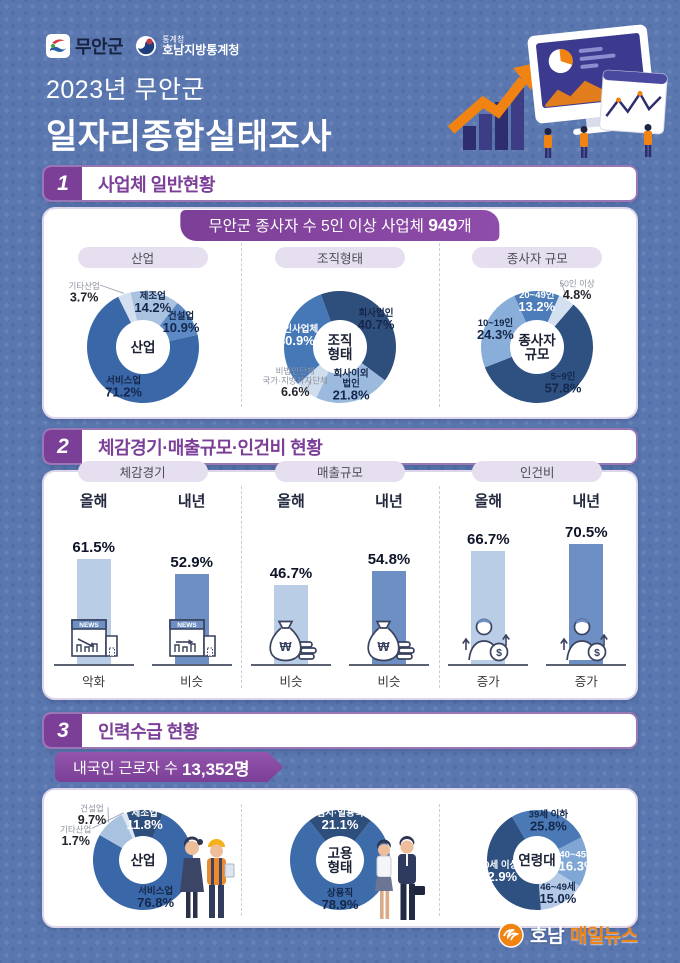  What do you see at coordinates (633, 102) in the screenshot?
I see `line-chart-card-icon` at bounding box center [633, 102].